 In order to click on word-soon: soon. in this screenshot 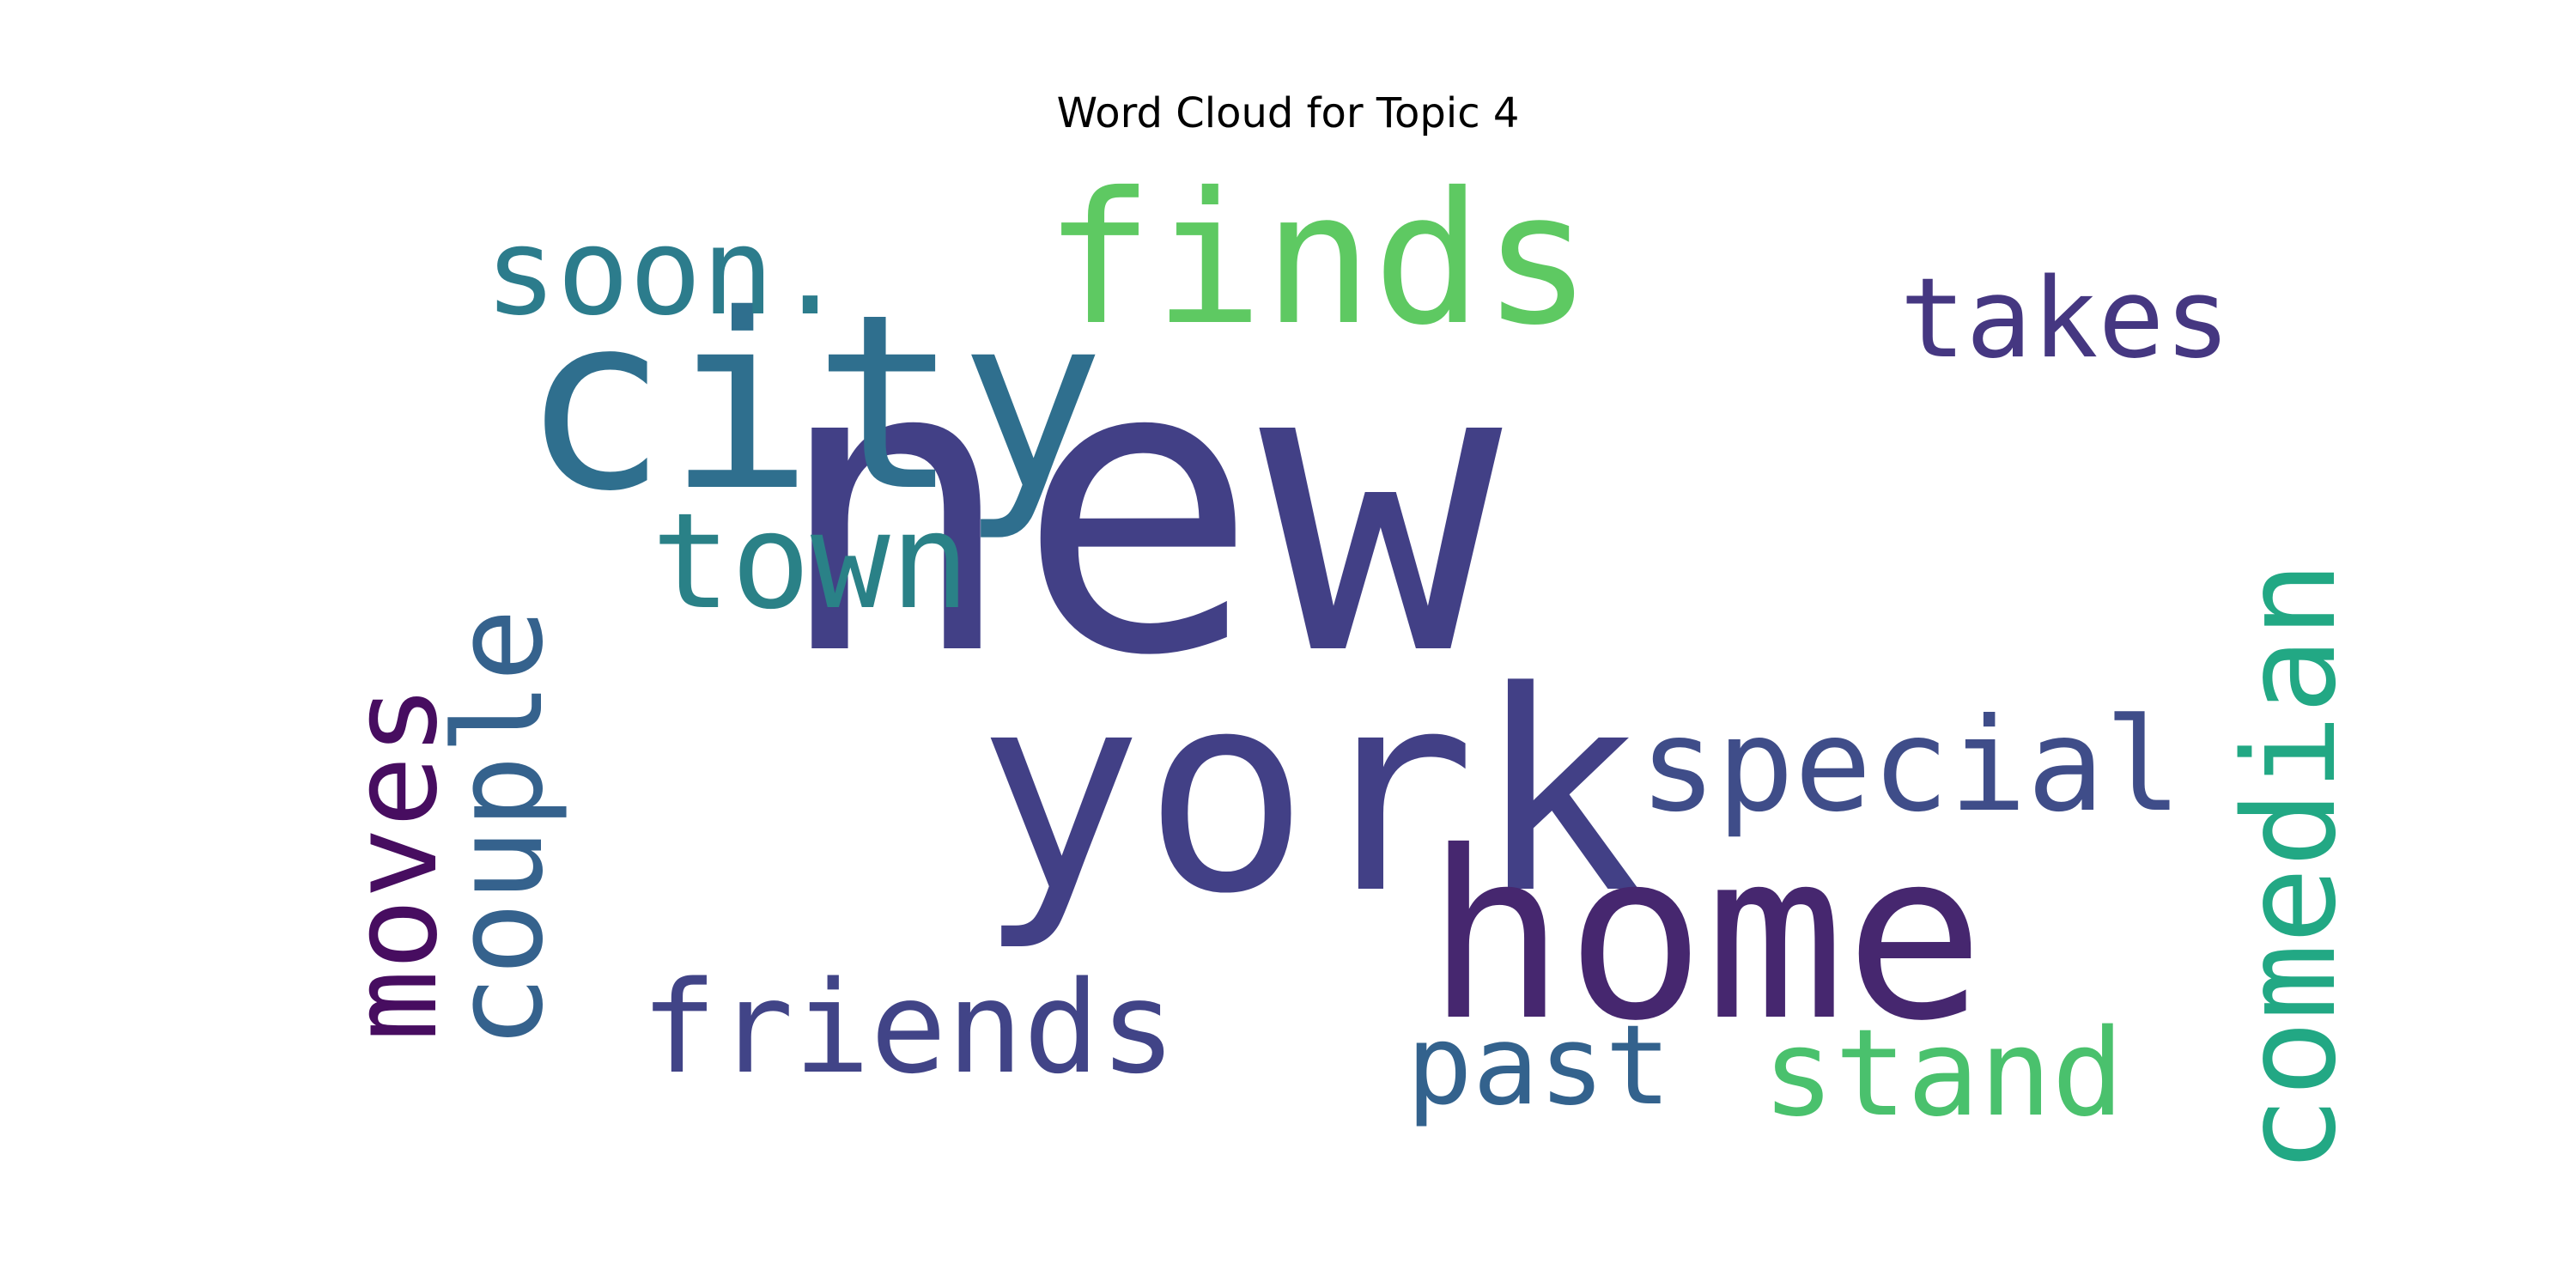, I will do `click(665, 273)`.